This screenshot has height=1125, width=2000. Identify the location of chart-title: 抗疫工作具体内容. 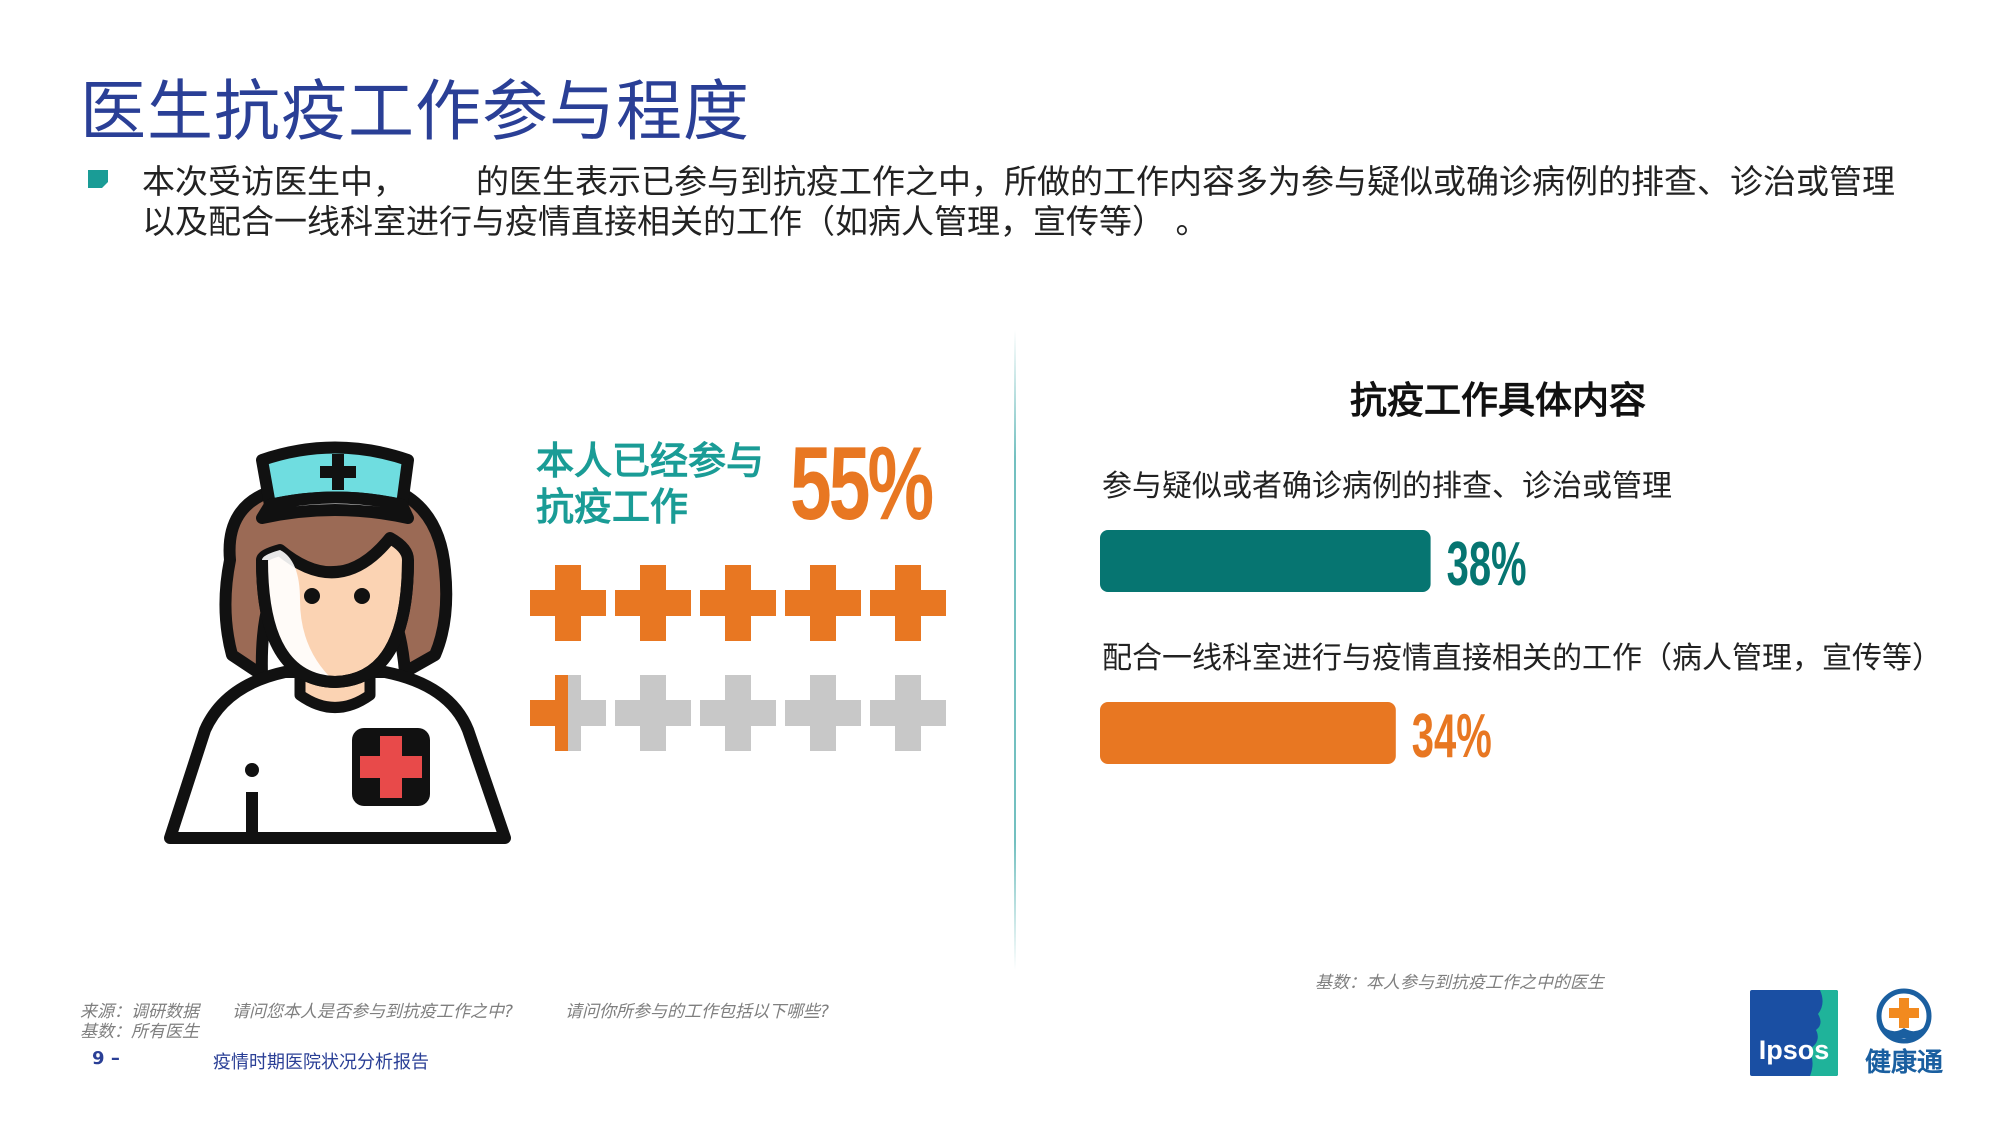
(1498, 400).